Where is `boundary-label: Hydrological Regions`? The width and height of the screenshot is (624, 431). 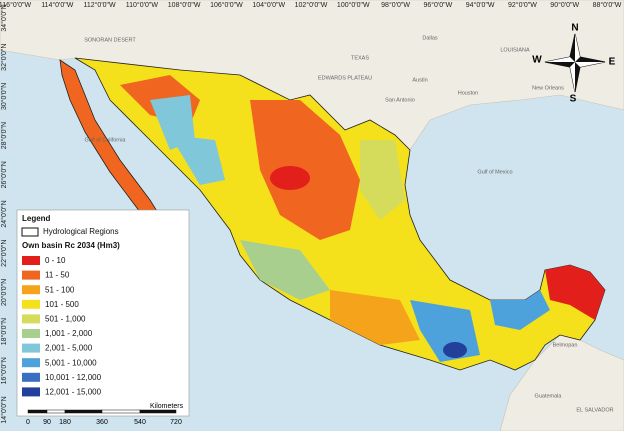 boundary-label: Hydrological Regions is located at coordinates (81, 231).